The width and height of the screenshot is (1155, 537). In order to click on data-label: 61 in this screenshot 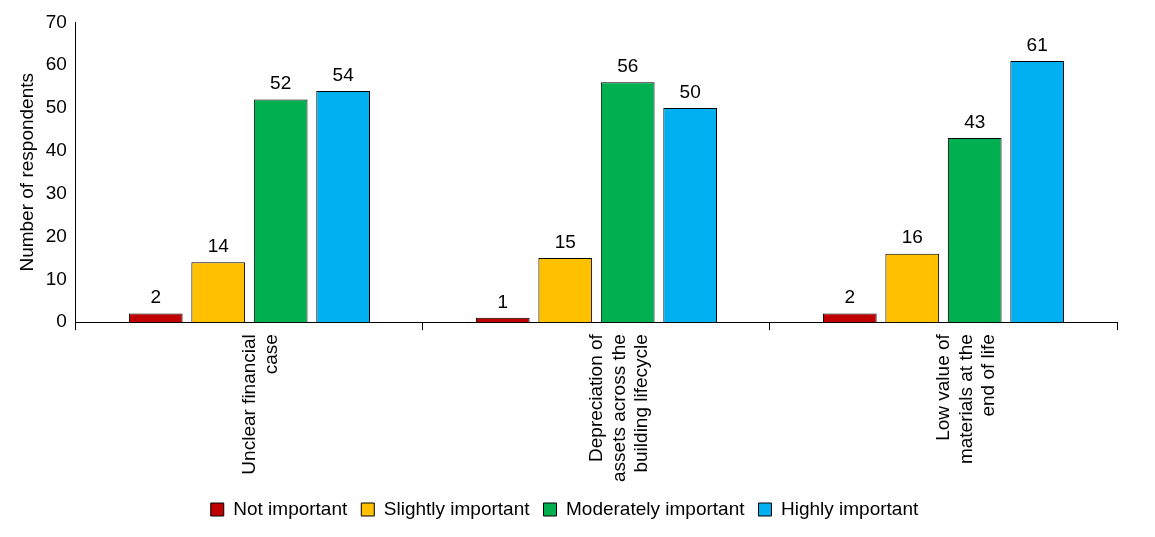, I will do `click(1037, 44)`.